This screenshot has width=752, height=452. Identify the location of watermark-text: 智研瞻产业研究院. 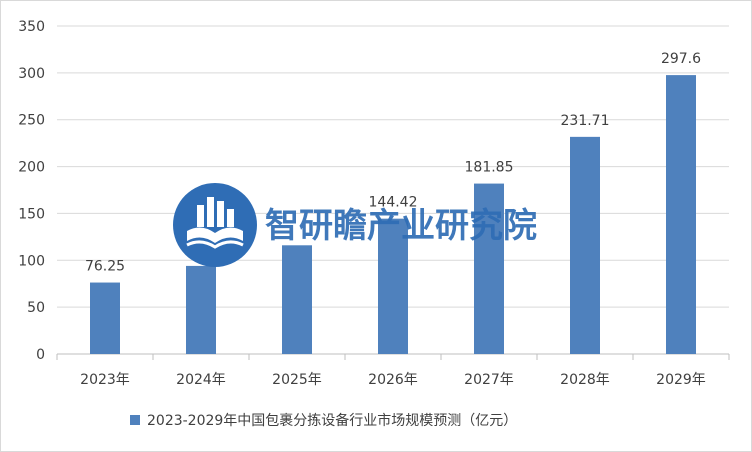
(401, 226).